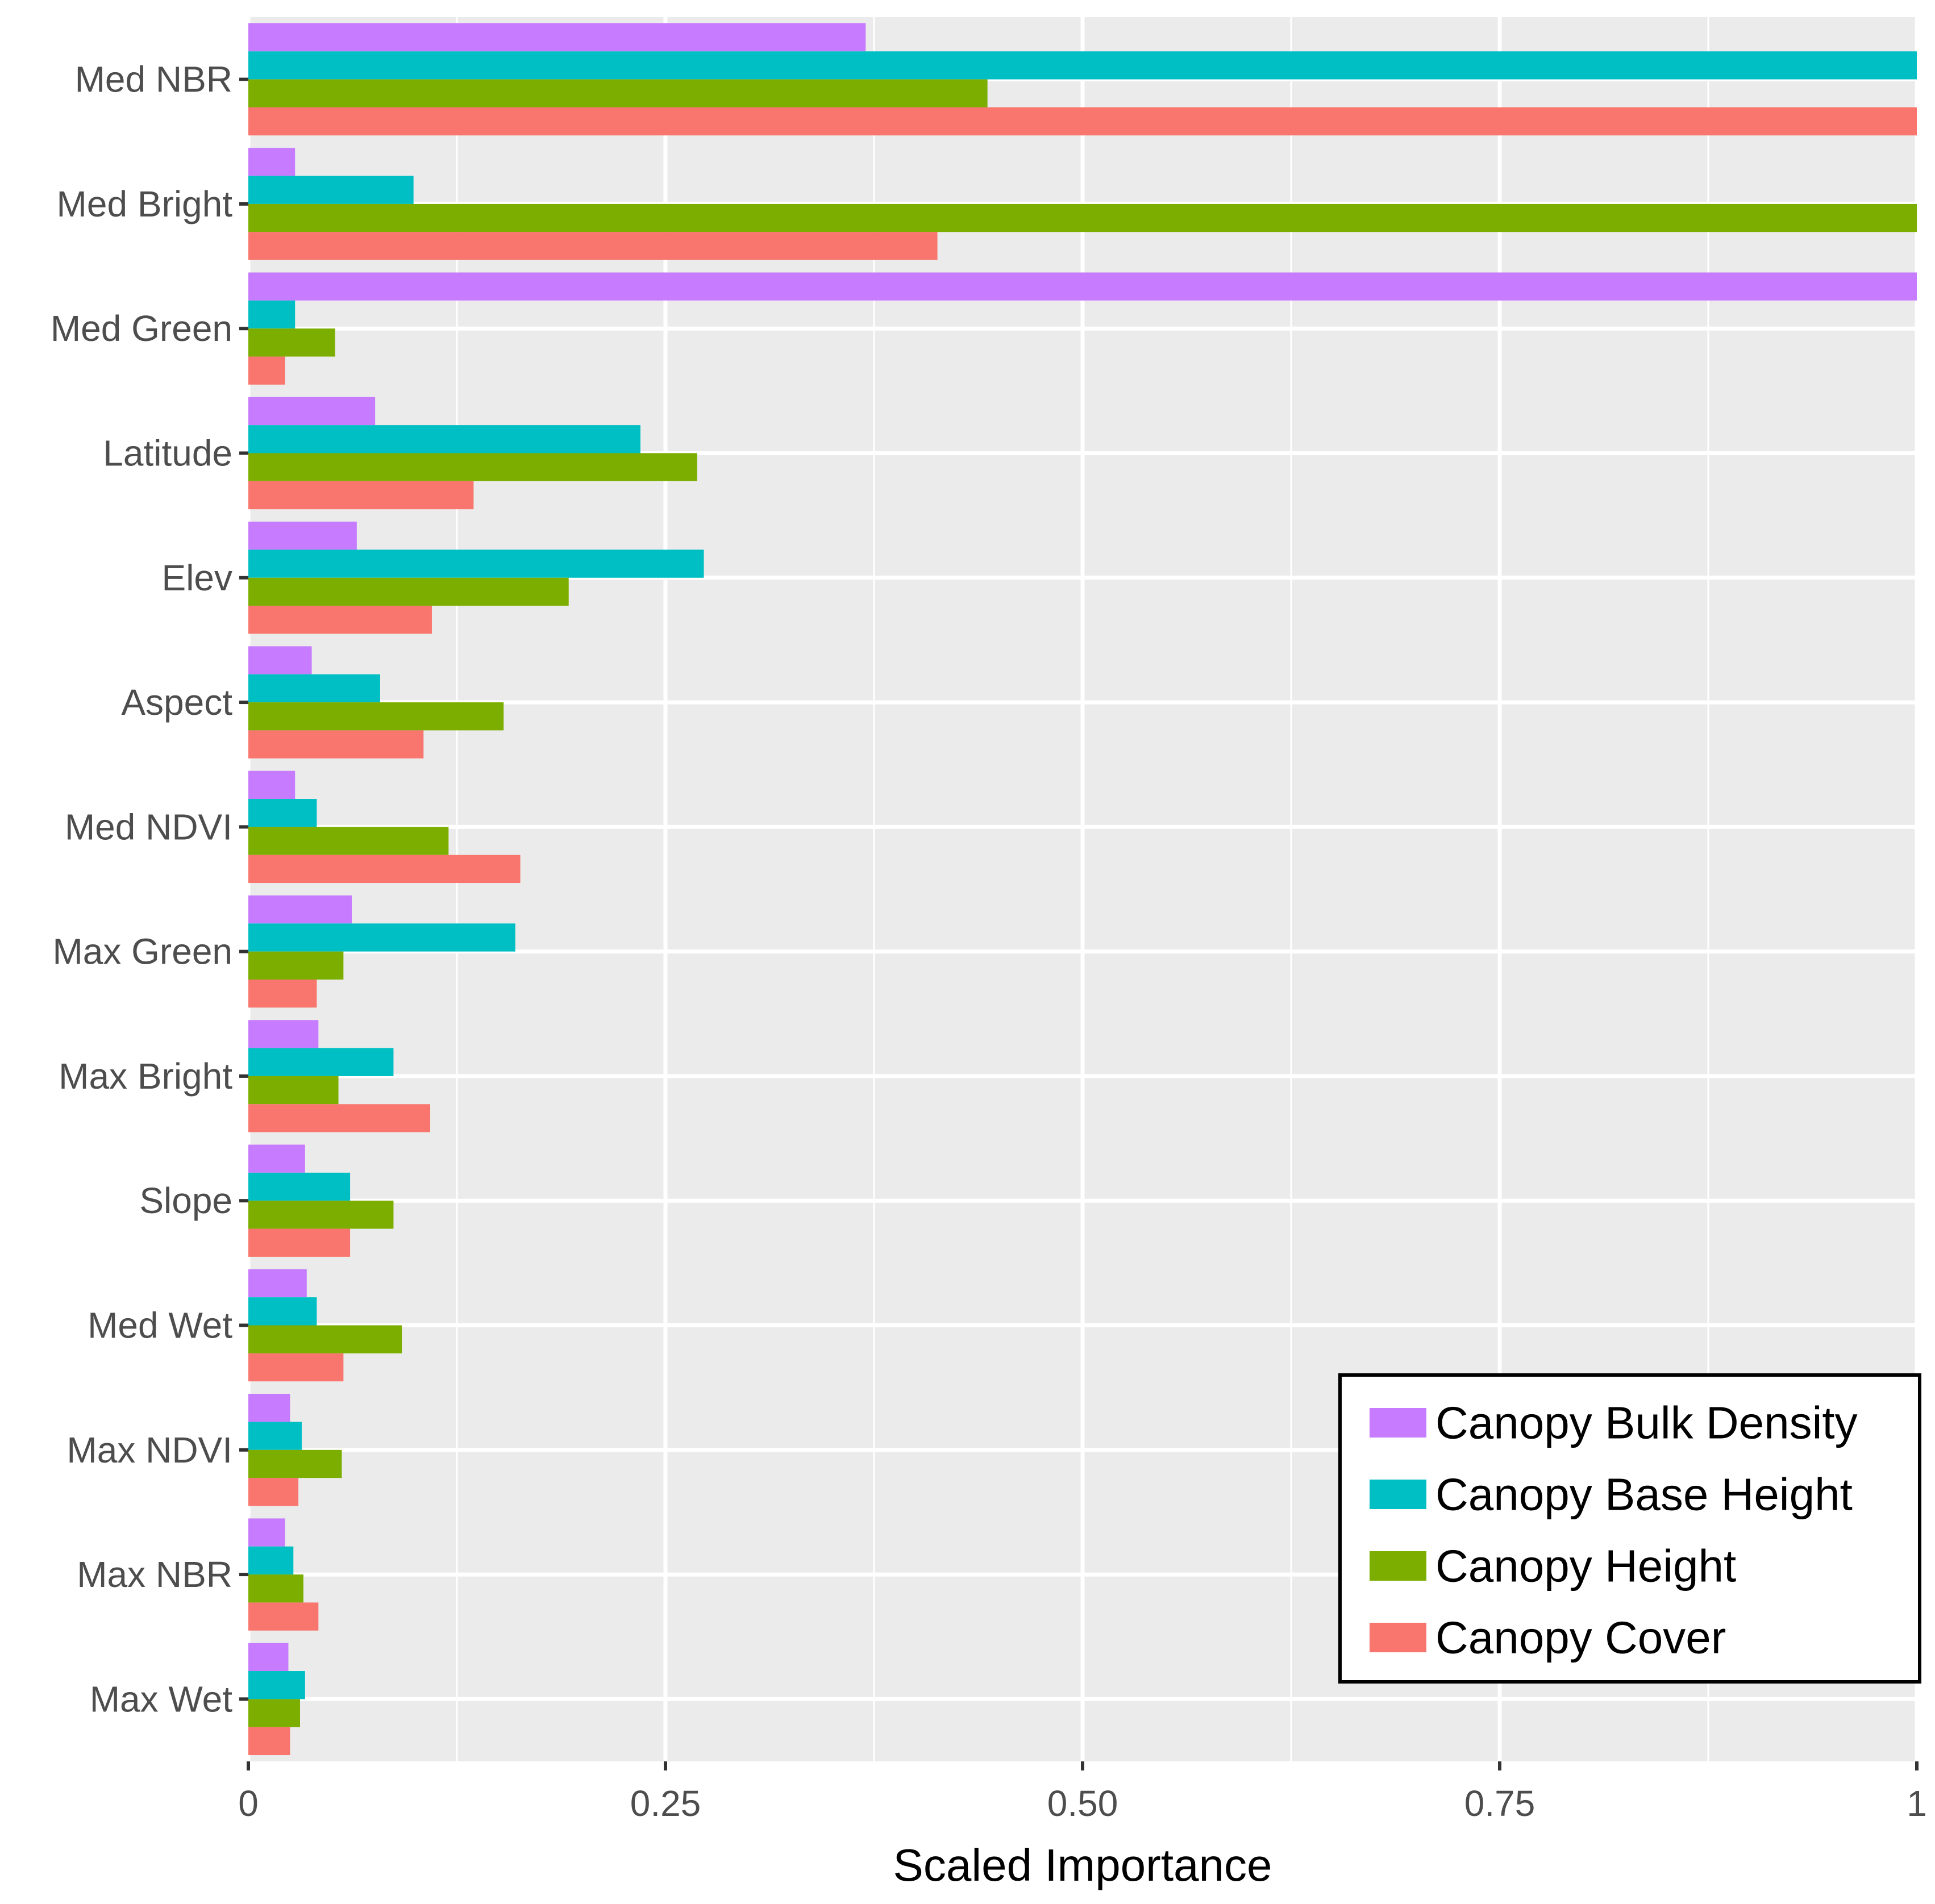 This screenshot has width=1935, height=1904. I want to click on y-tick-label: Max Wet, so click(161, 1698).